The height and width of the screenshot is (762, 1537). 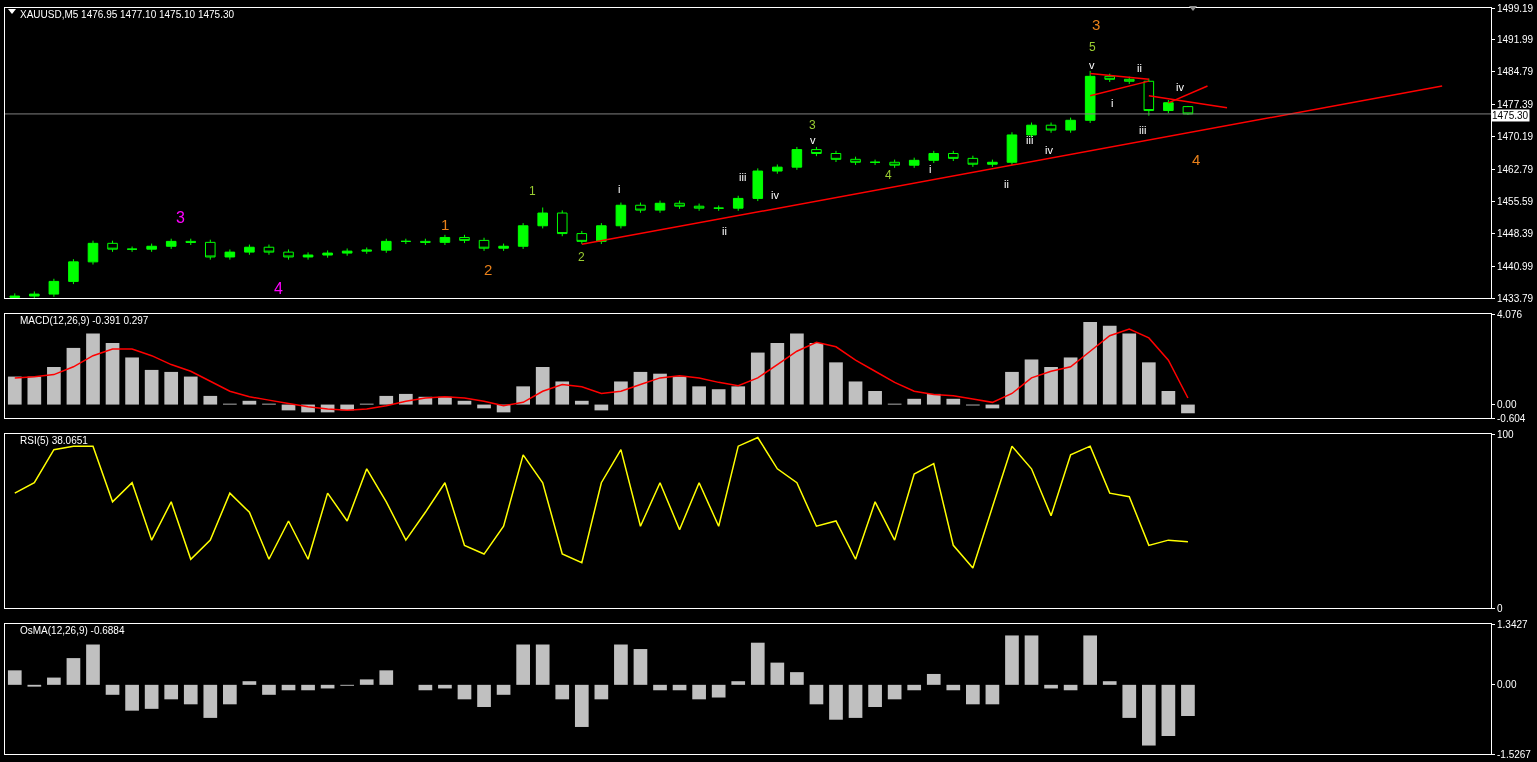 I want to click on y-tick-label: 1448.39, so click(x=1515, y=233).